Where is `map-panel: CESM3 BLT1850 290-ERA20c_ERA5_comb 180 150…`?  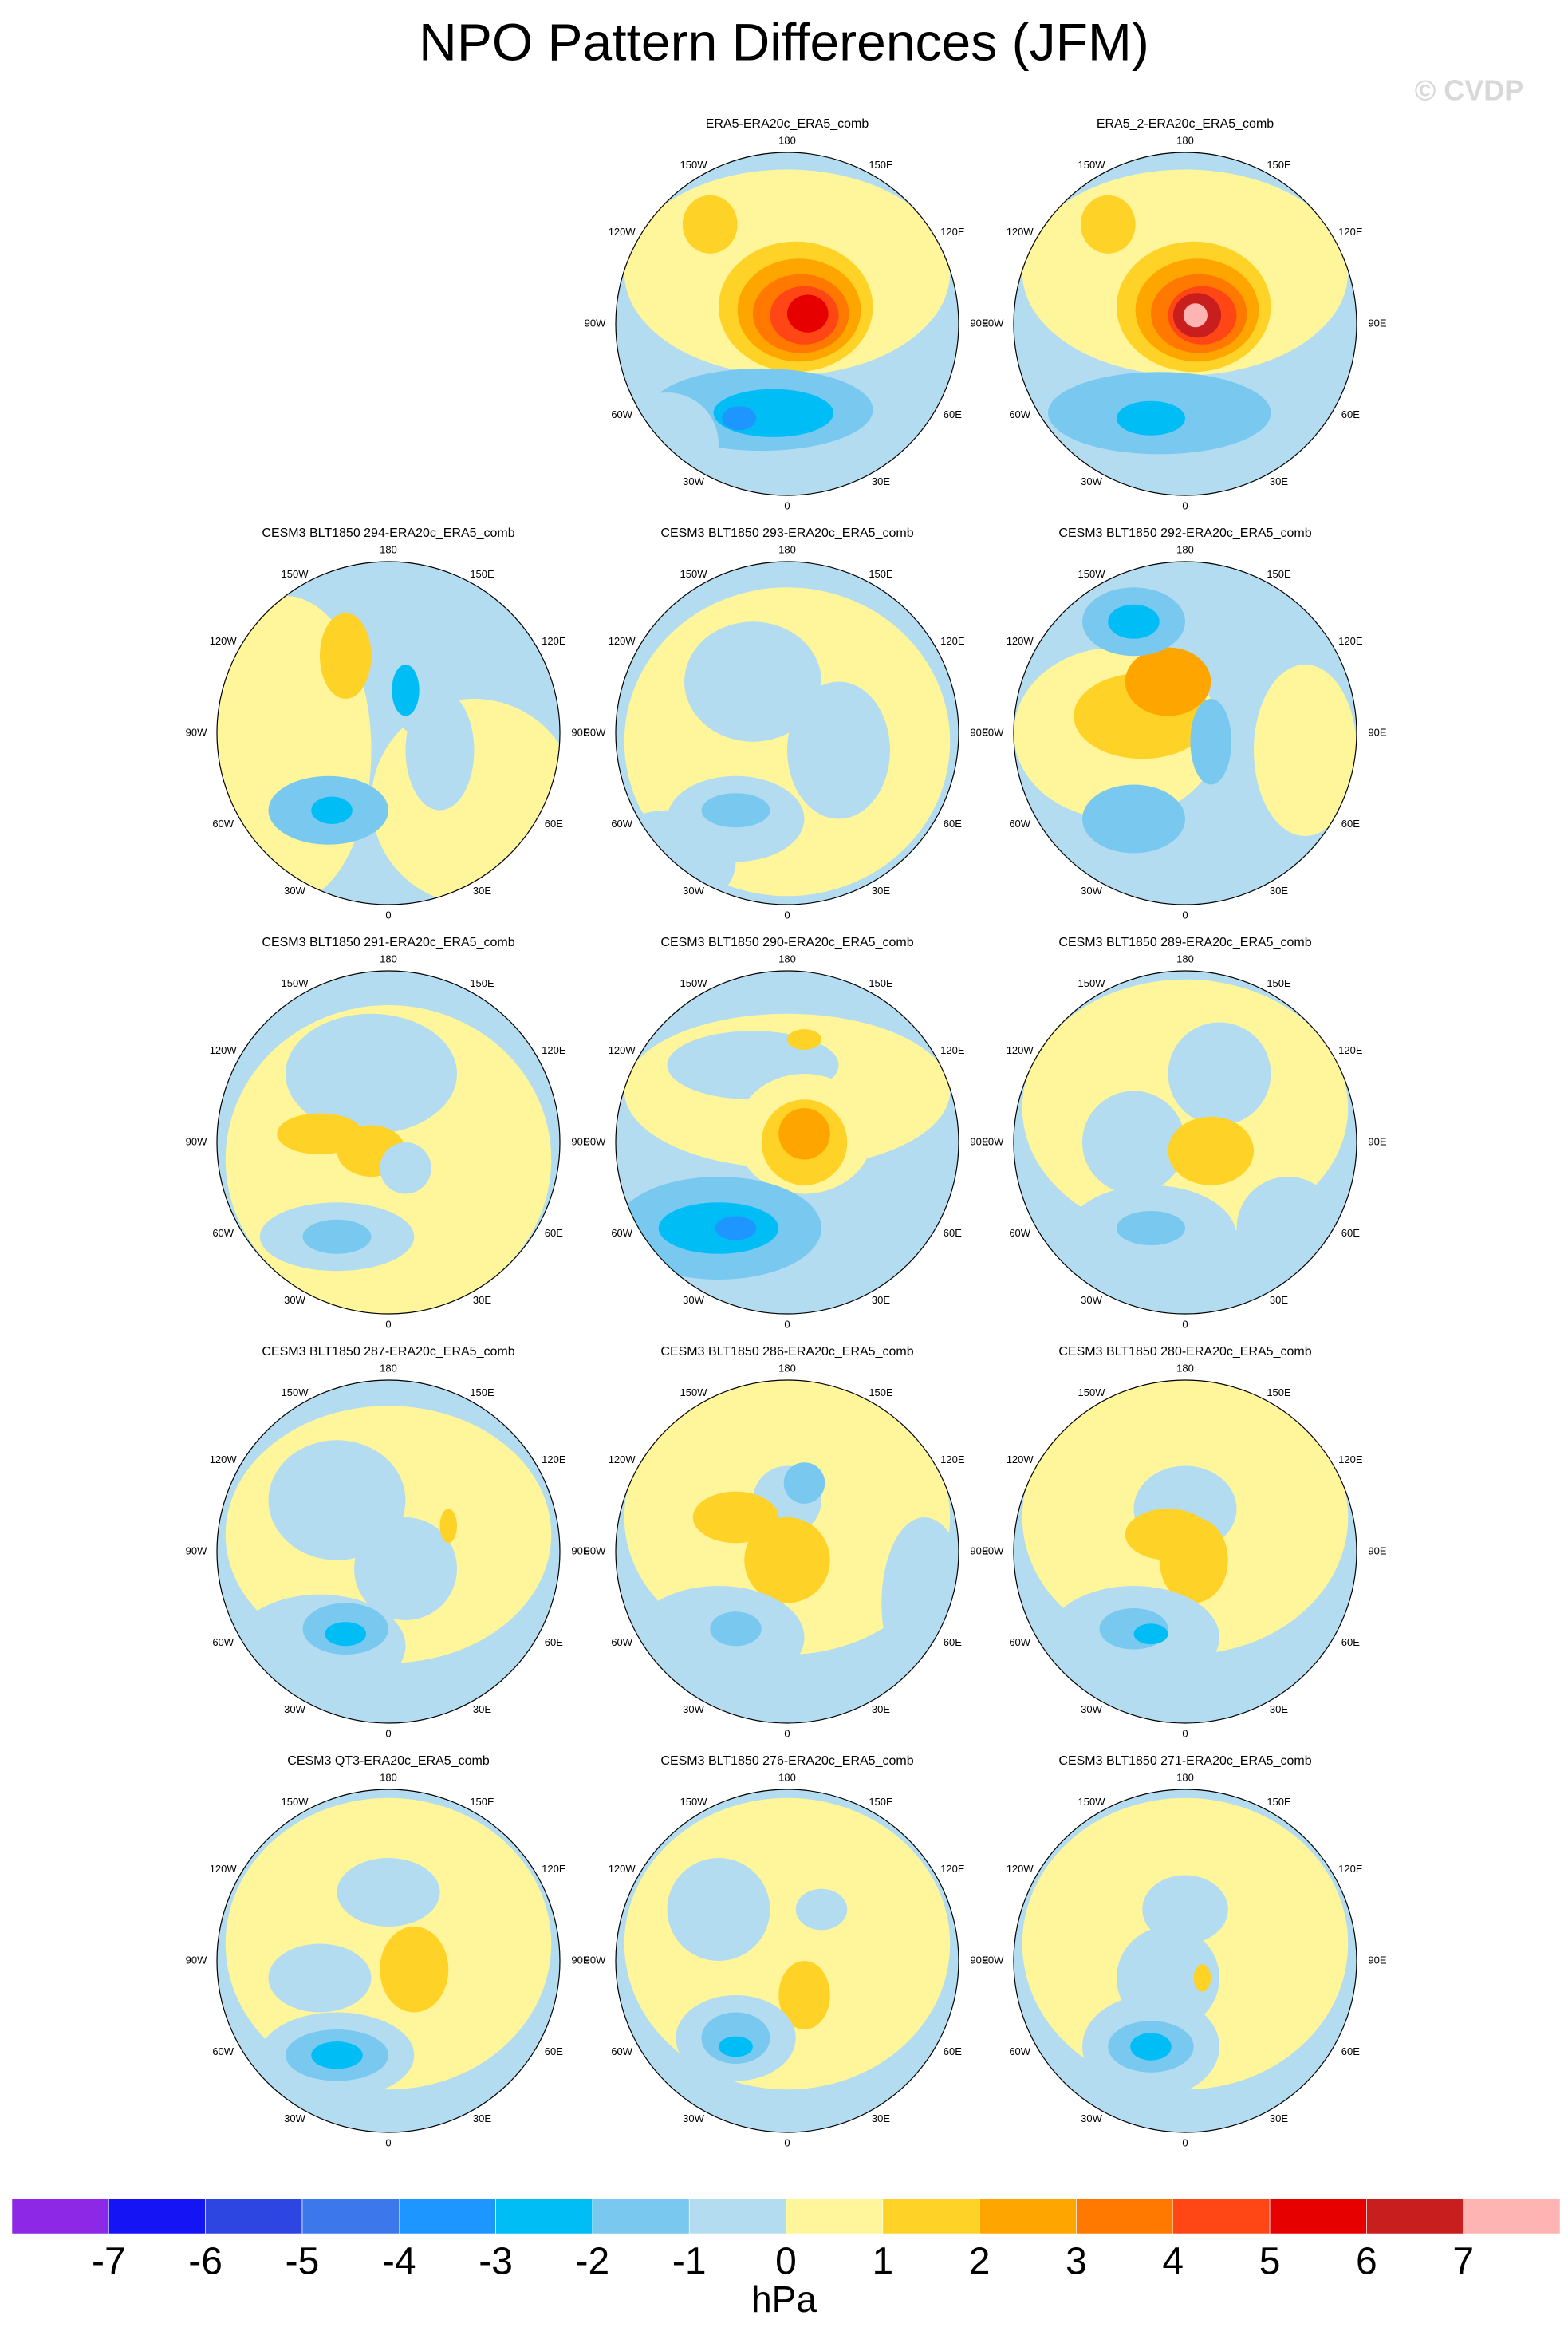
map-panel: CESM3 BLT1850 290-ERA20c_ERA5_comb 180 150… is located at coordinates (787, 1133).